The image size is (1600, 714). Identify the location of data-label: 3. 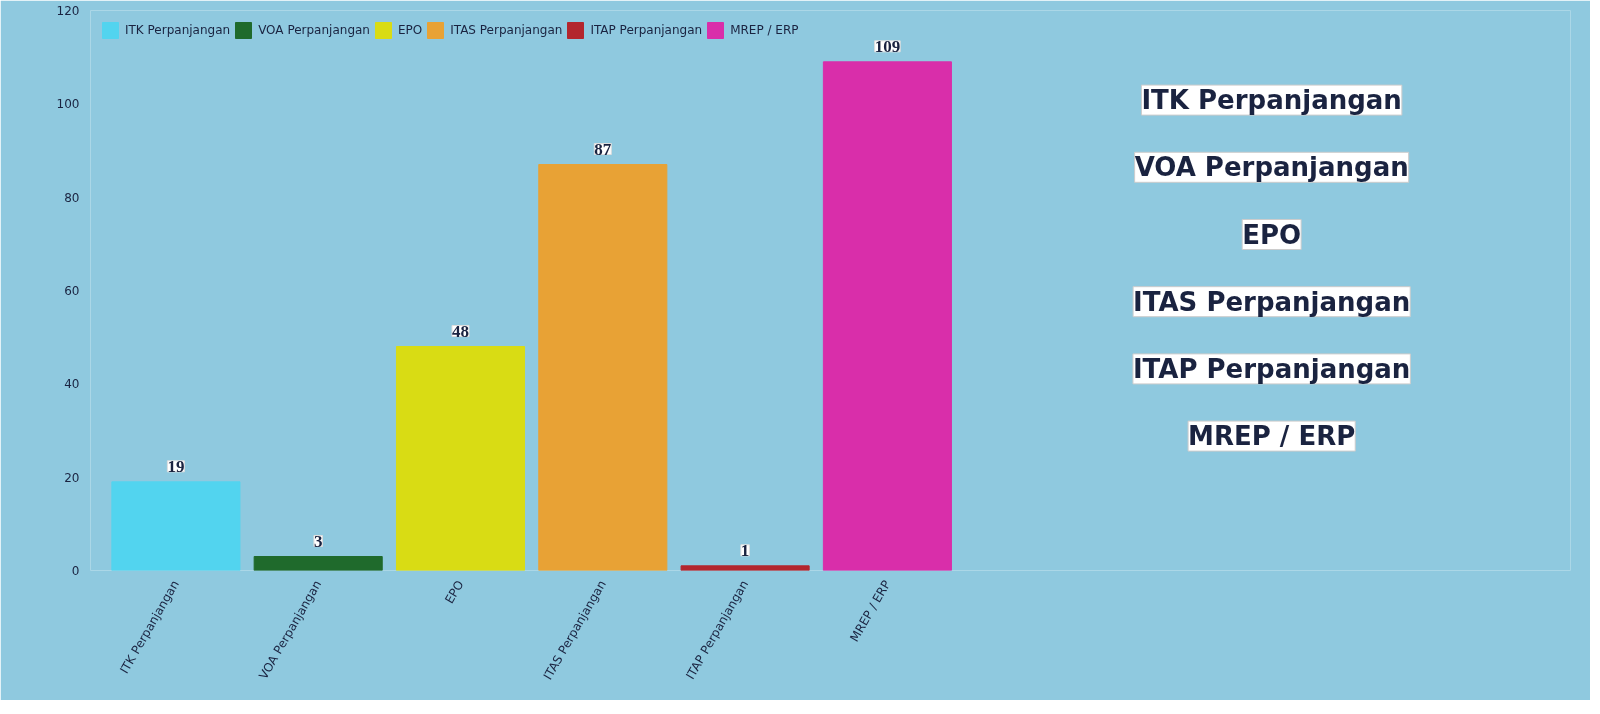
(318, 541).